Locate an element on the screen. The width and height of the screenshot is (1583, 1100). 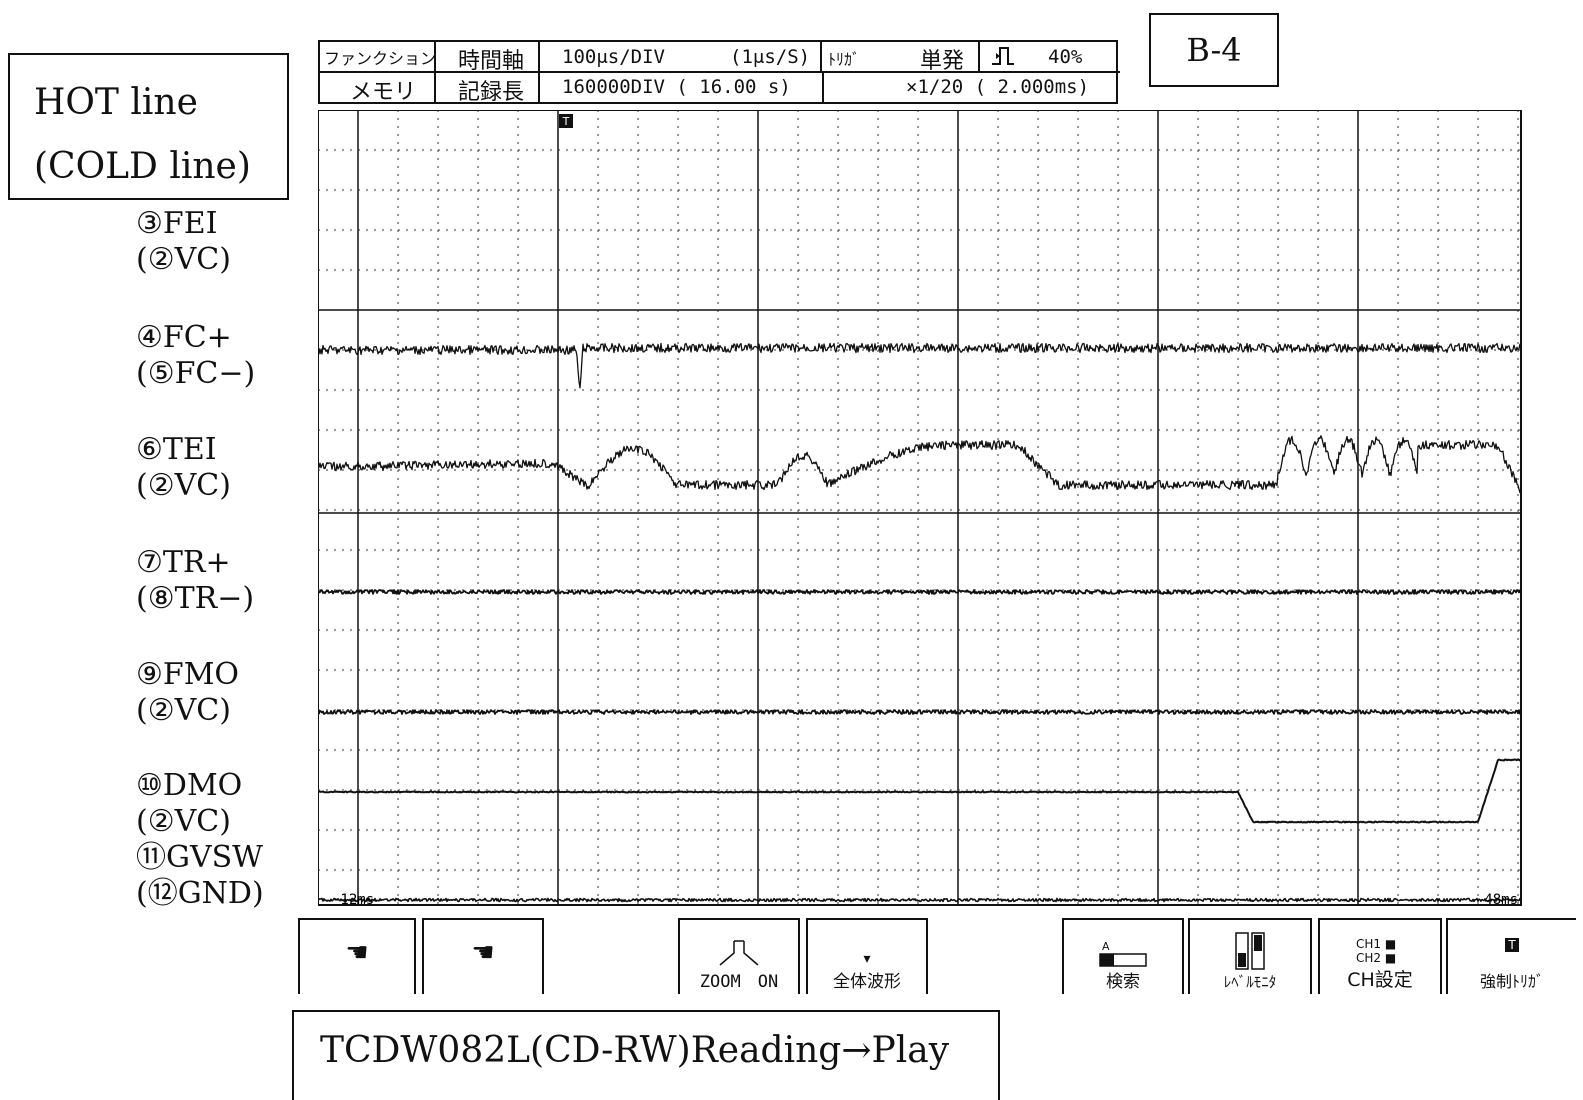
panel-id: B-4 is located at coordinates (1214, 50).